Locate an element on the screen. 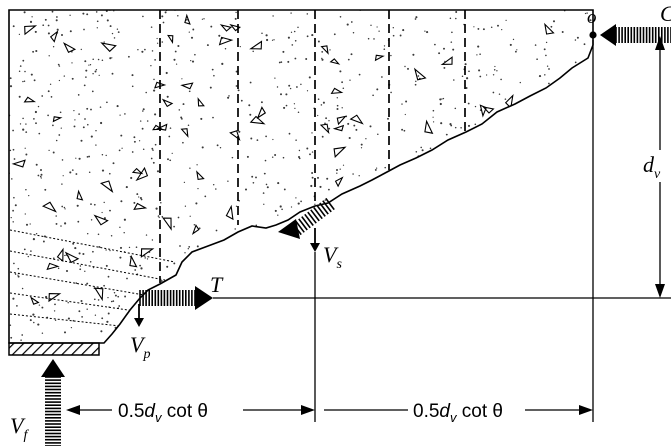  vp-down-arrow is located at coordinates (139, 315).